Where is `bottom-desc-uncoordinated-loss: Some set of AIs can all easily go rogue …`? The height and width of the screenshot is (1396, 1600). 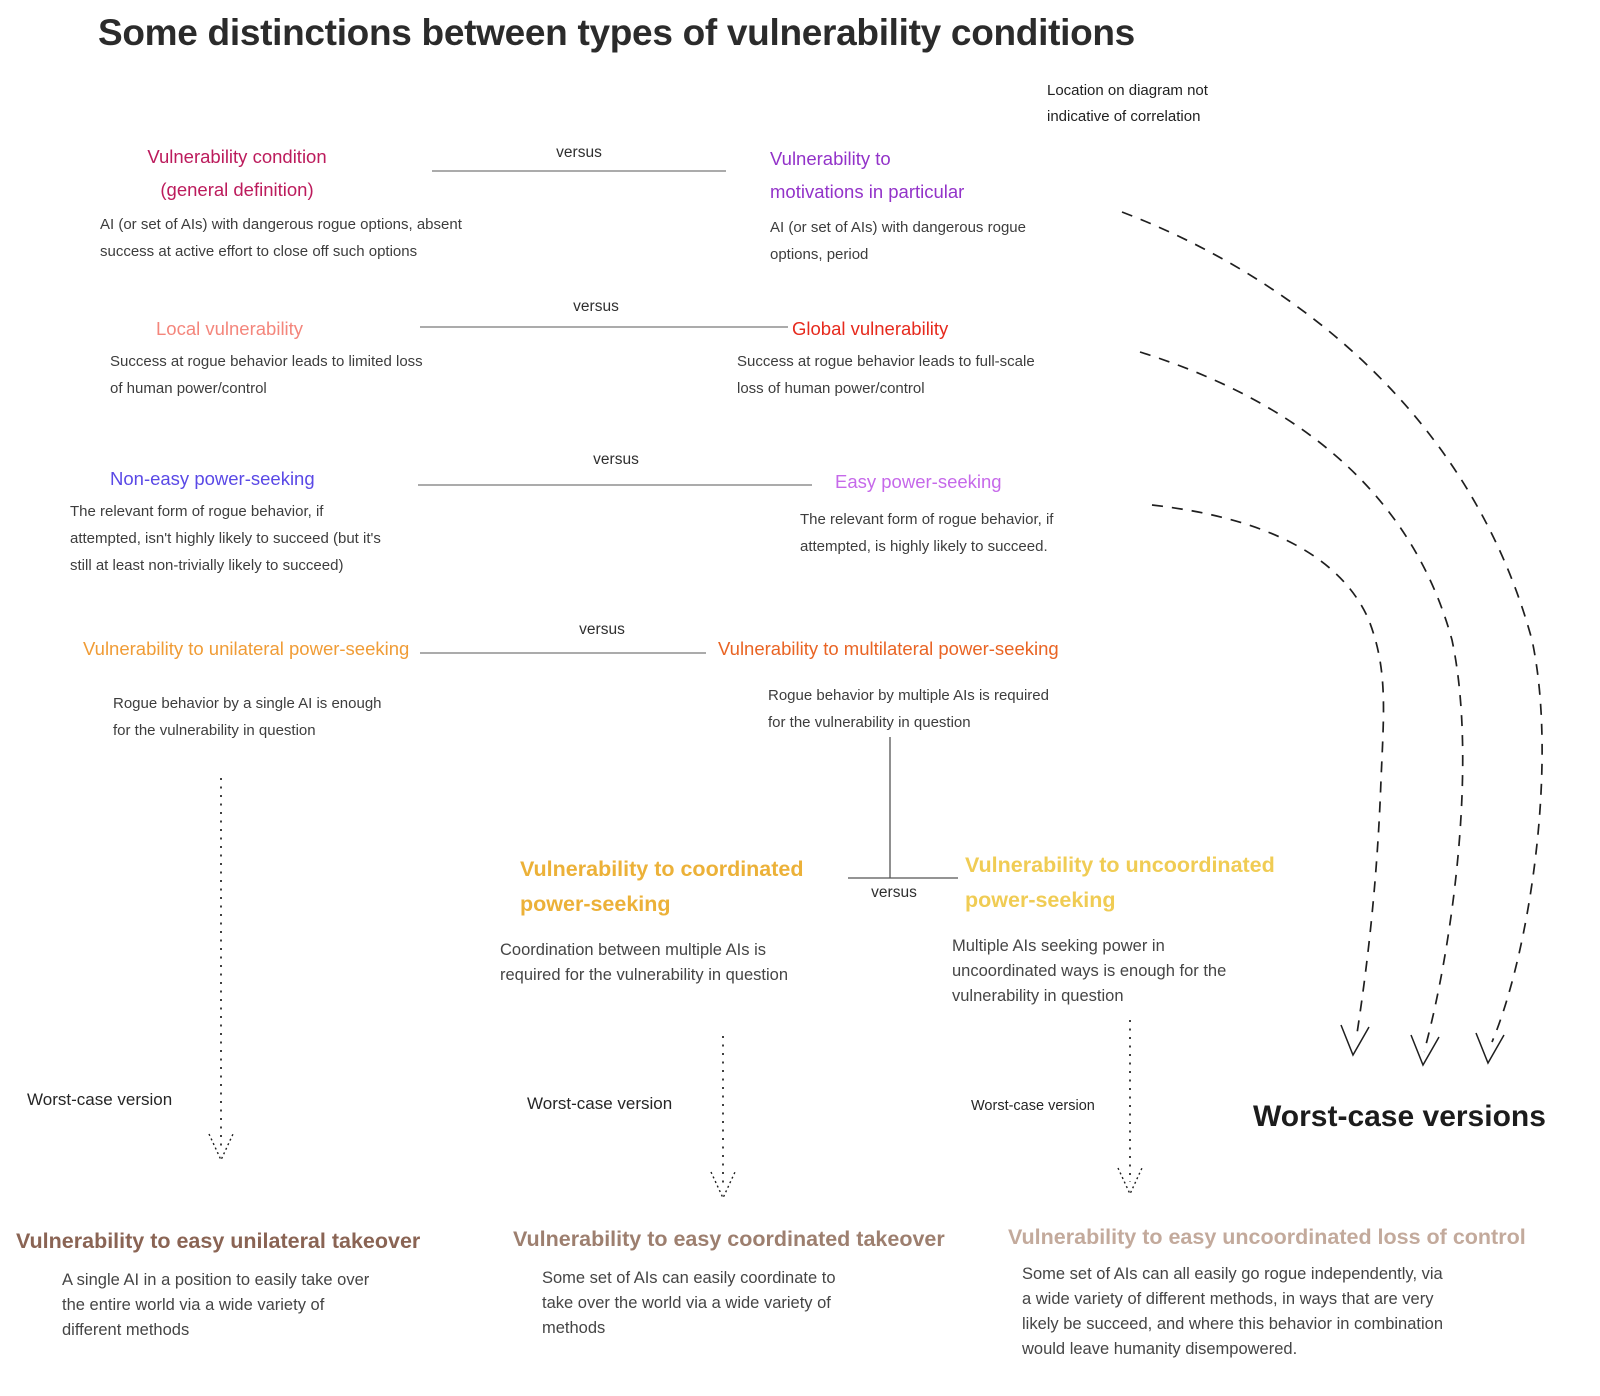 bottom-desc-uncoordinated-loss: Some set of AIs can all easily go rogue … is located at coordinates (1232, 1312).